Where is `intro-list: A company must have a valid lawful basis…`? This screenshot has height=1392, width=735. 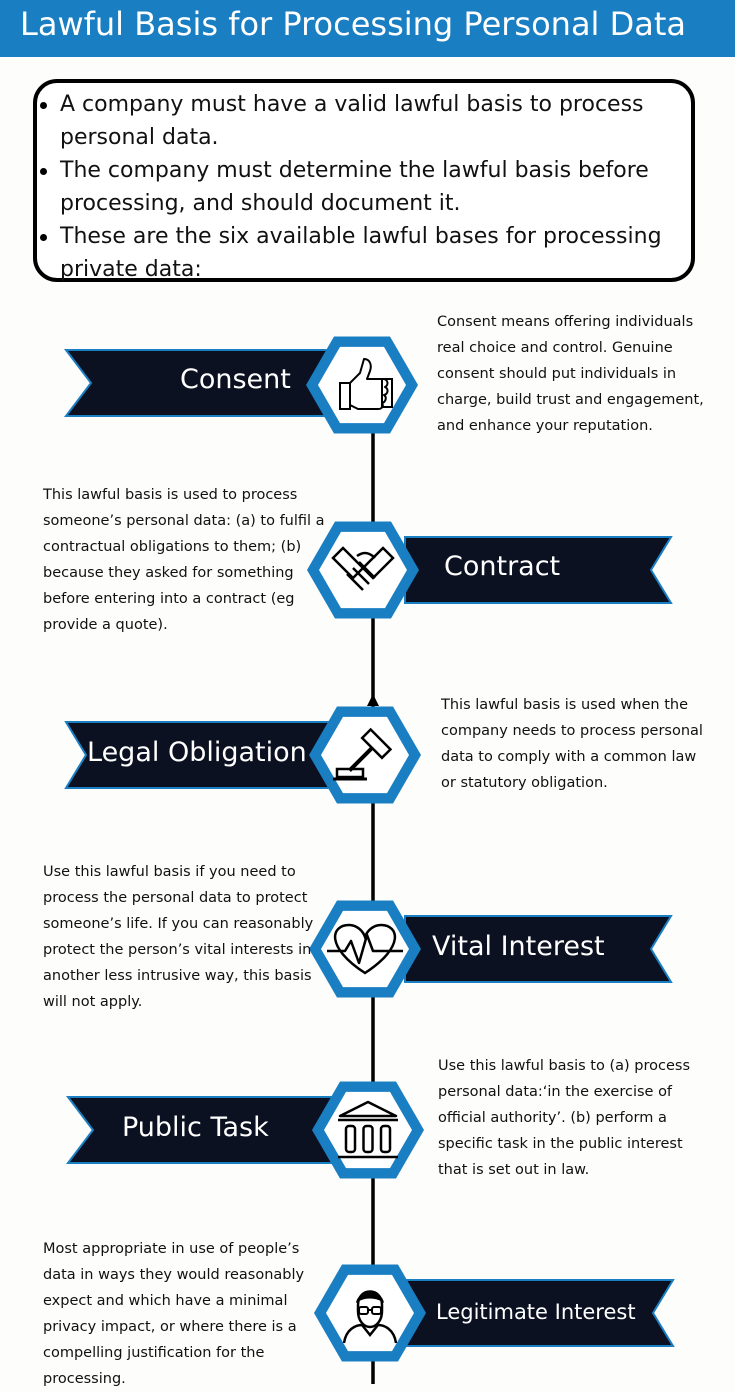
intro-list: A company must have a valid lawful basis… is located at coordinates (364, 184).